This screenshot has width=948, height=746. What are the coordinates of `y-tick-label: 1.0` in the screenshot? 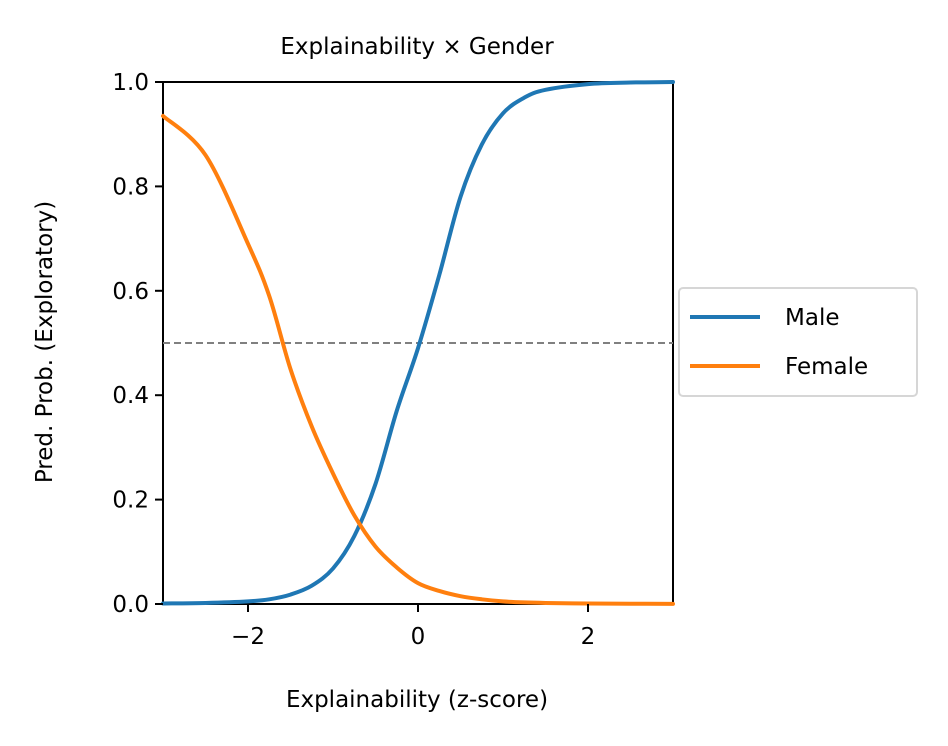 It's located at (130, 83).